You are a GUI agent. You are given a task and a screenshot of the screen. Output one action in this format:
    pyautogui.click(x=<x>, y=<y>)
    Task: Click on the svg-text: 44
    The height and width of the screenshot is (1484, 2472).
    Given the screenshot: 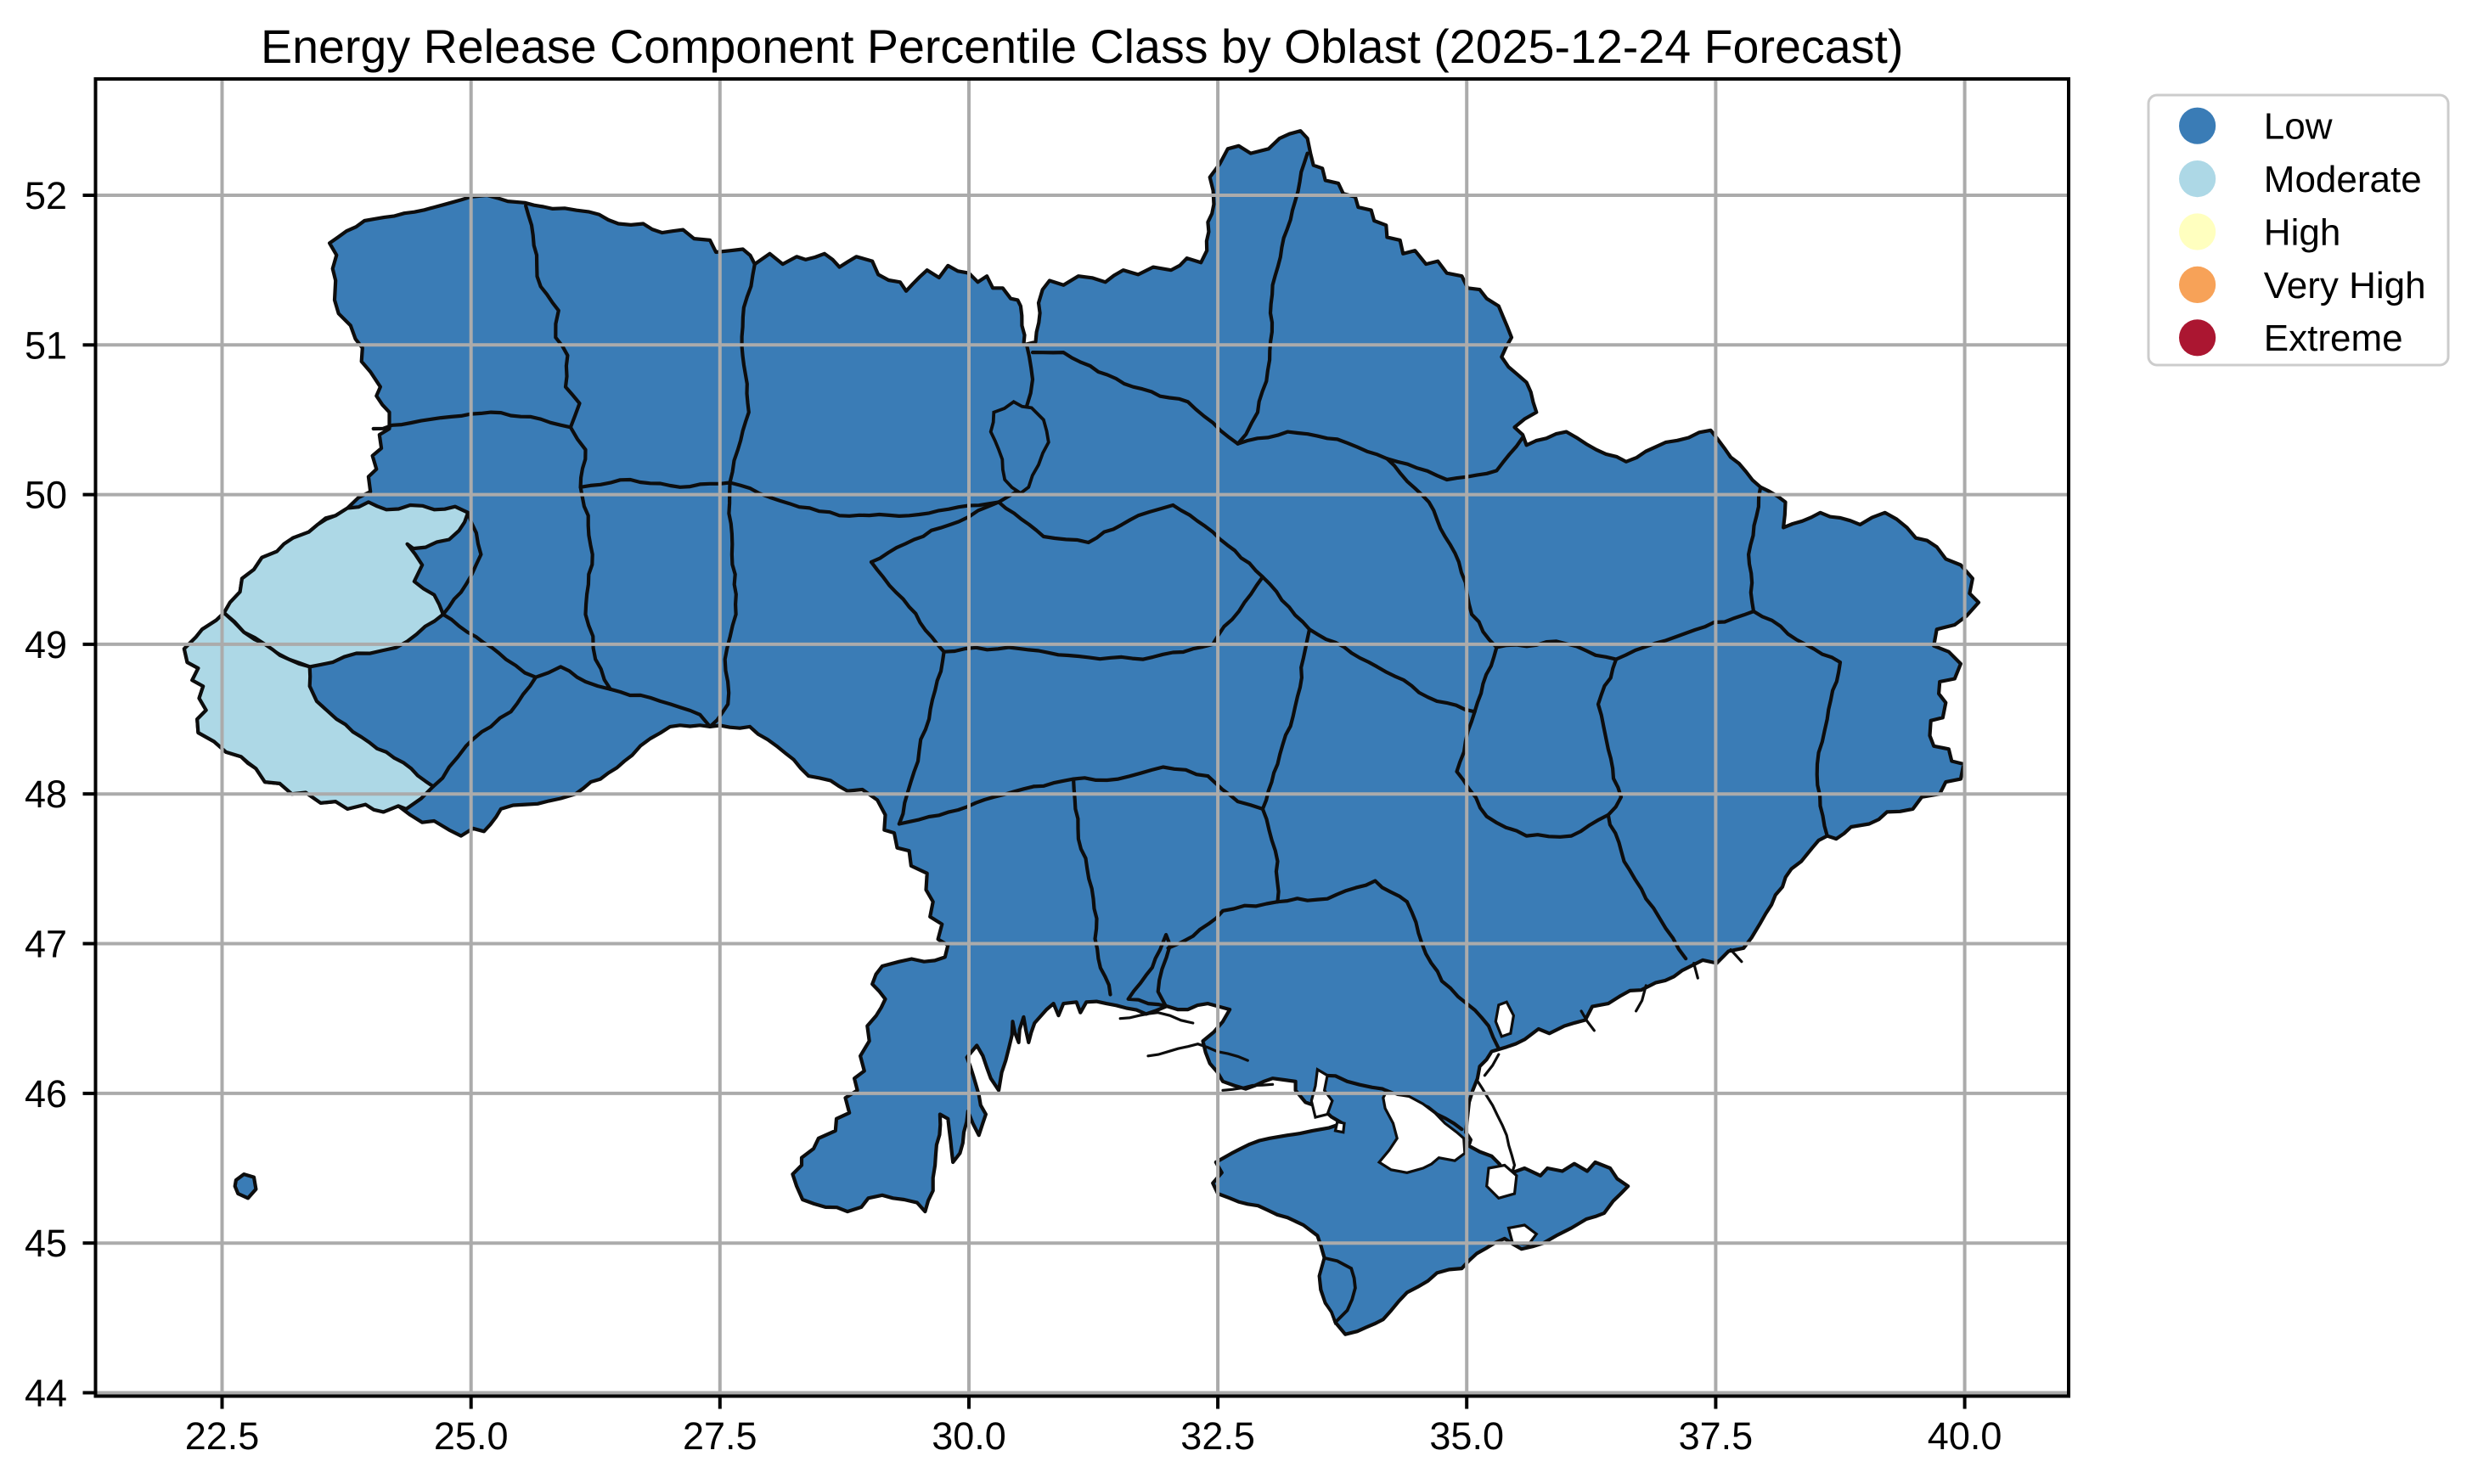 What is the action you would take?
    pyautogui.click(x=46, y=1393)
    